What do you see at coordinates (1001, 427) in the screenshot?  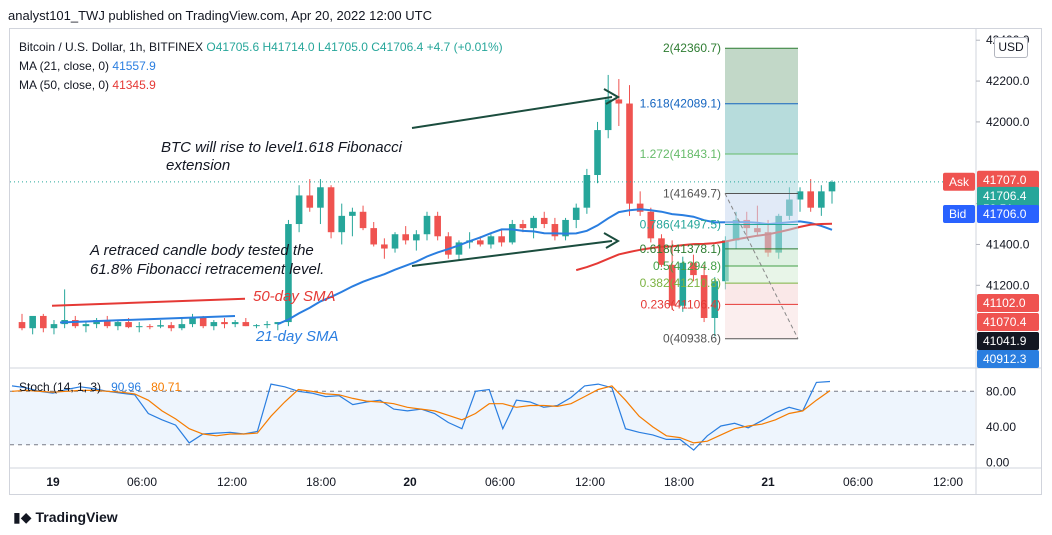 I see `stoch-tick-label: 40.00` at bounding box center [1001, 427].